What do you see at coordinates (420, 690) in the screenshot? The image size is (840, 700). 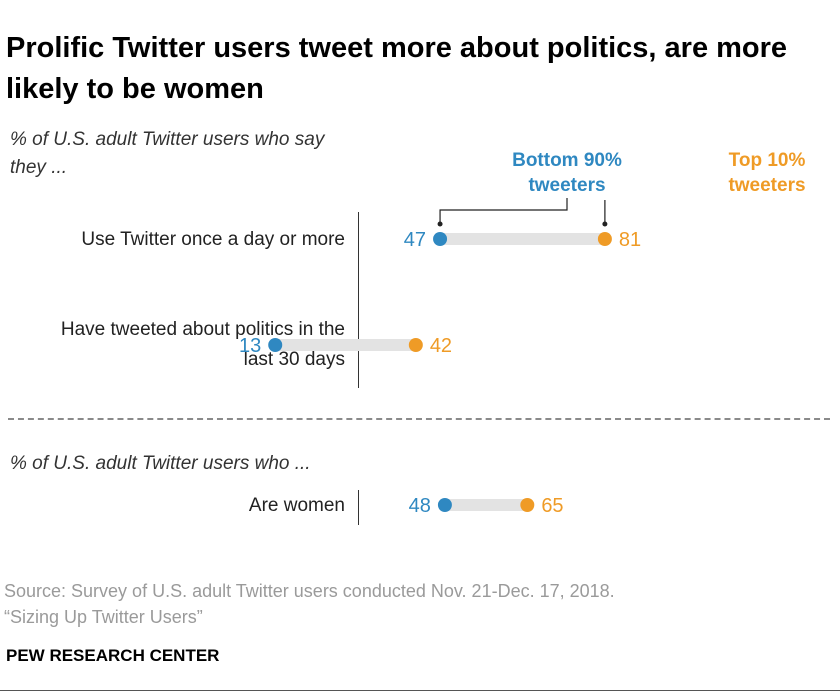 I see `bottom-rule` at bounding box center [420, 690].